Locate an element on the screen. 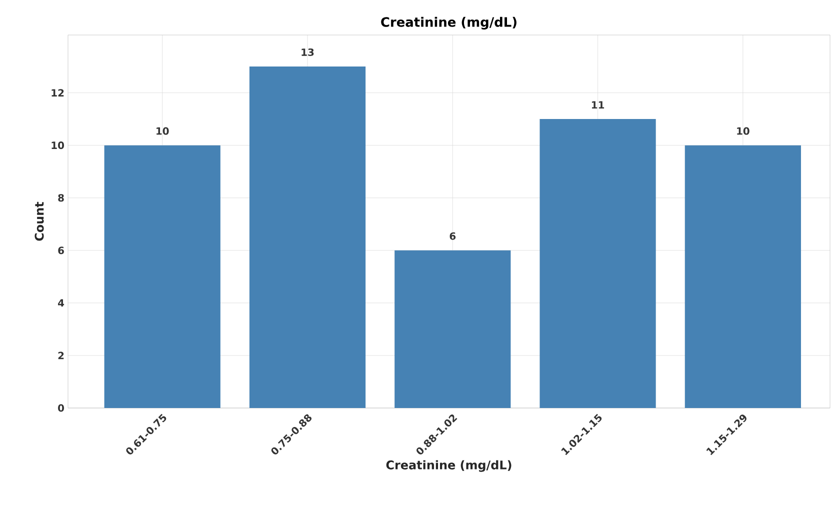  data-label: 13 is located at coordinates (308, 52).